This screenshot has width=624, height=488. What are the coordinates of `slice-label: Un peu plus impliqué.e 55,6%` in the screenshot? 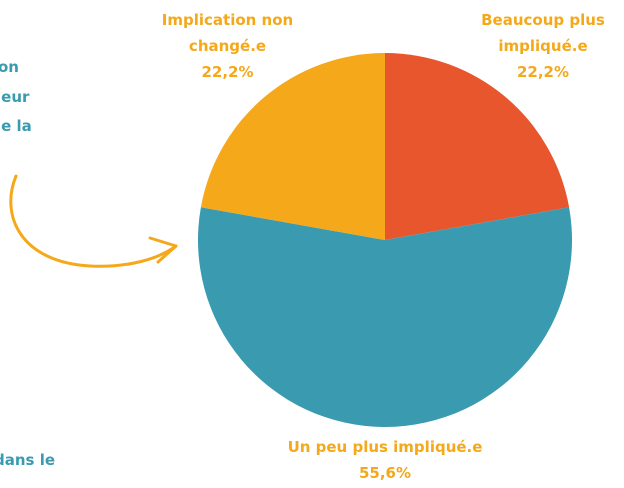 It's located at (385, 460).